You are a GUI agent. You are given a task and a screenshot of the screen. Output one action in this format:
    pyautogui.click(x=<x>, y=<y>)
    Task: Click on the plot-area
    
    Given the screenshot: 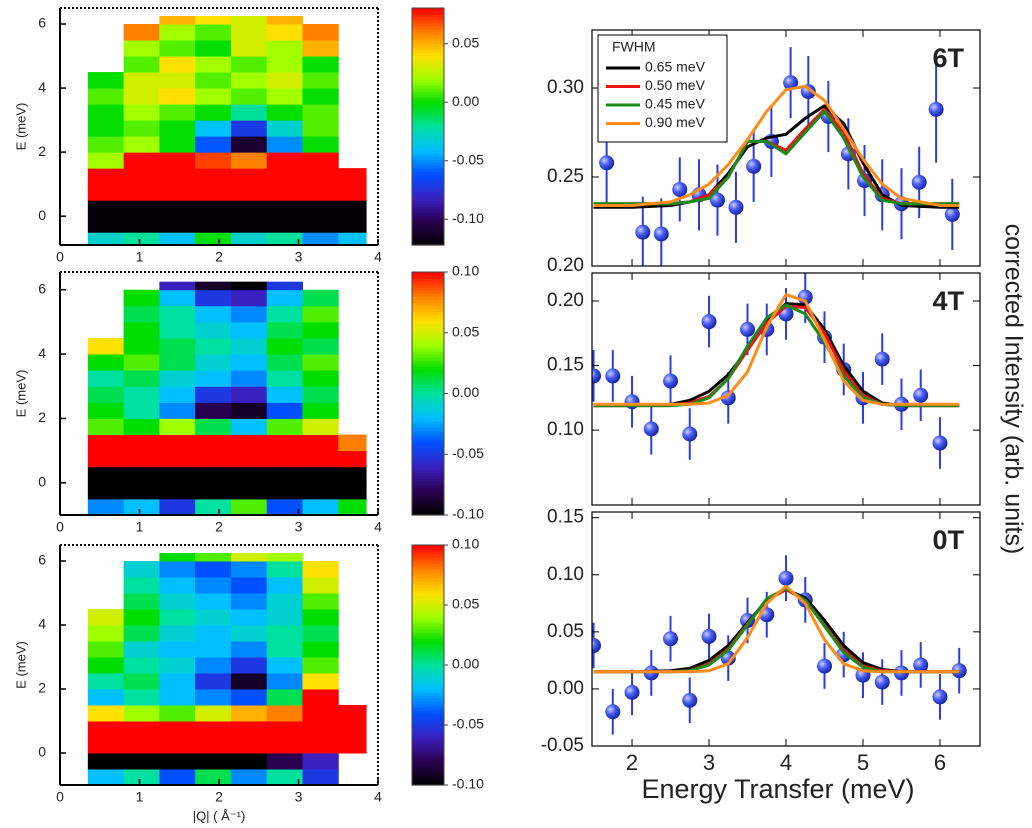 What is the action you would take?
    pyautogui.click(x=779, y=645)
    